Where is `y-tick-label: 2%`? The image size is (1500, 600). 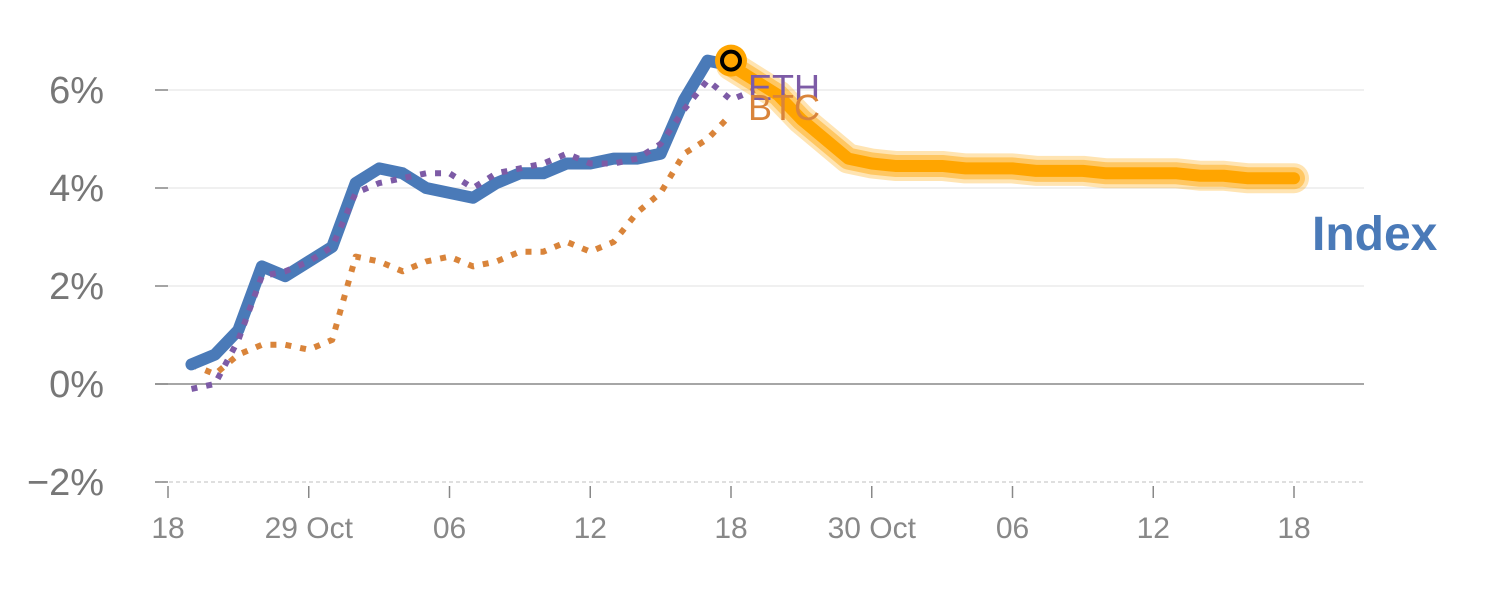 y-tick-label: 2% is located at coordinates (76, 287).